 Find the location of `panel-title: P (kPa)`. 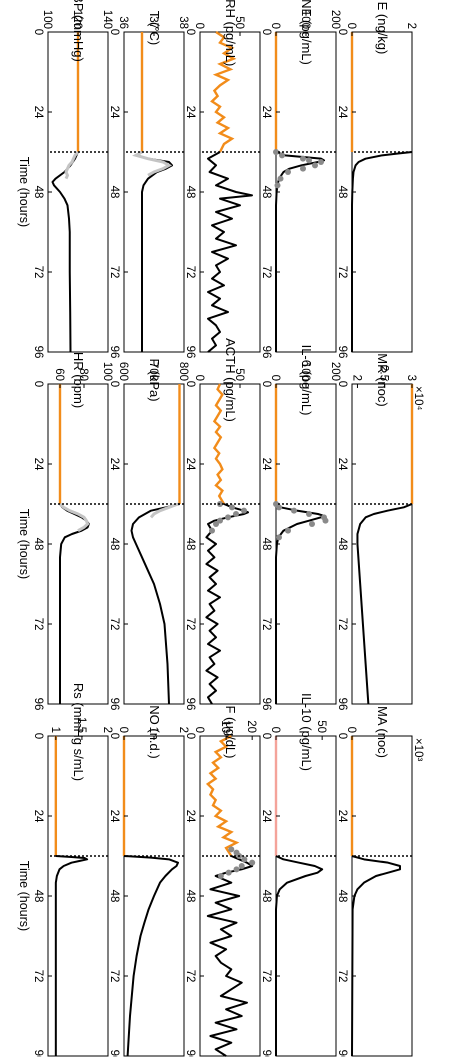

panel-title: P (kPa) is located at coordinates (154, 379).